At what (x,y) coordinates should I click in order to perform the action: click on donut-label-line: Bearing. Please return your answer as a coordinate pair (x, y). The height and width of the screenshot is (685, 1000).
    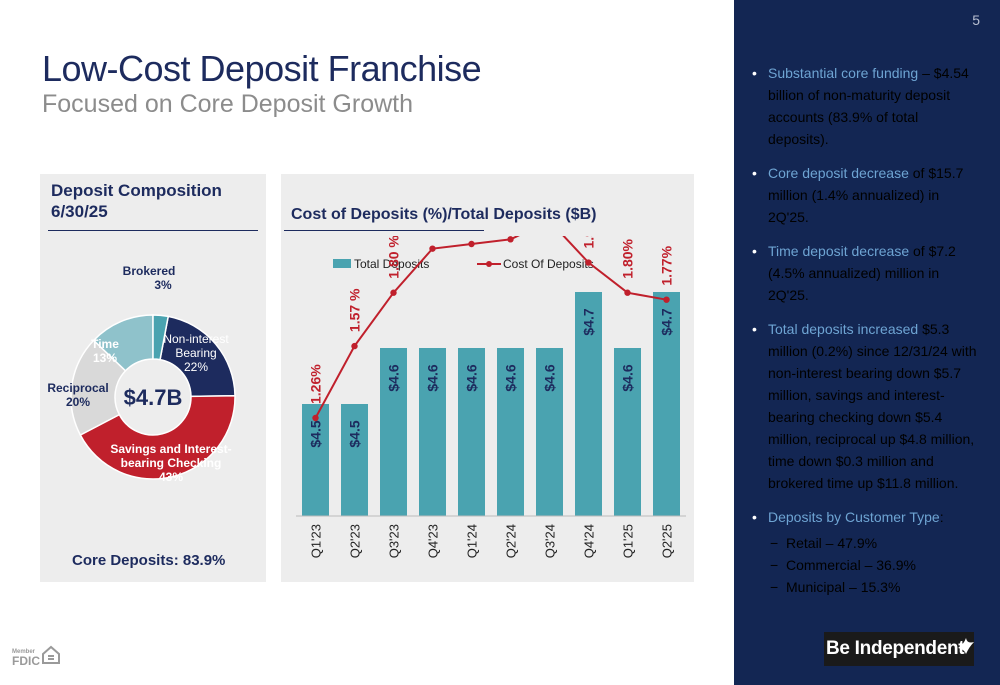
    Looking at the image, I should click on (195, 353).